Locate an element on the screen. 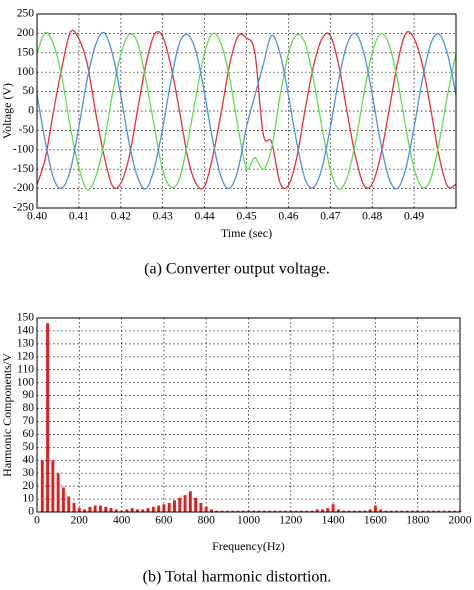 The height and width of the screenshot is (590, 474). x-axis-label: Frequency(Hz) is located at coordinates (248, 546).